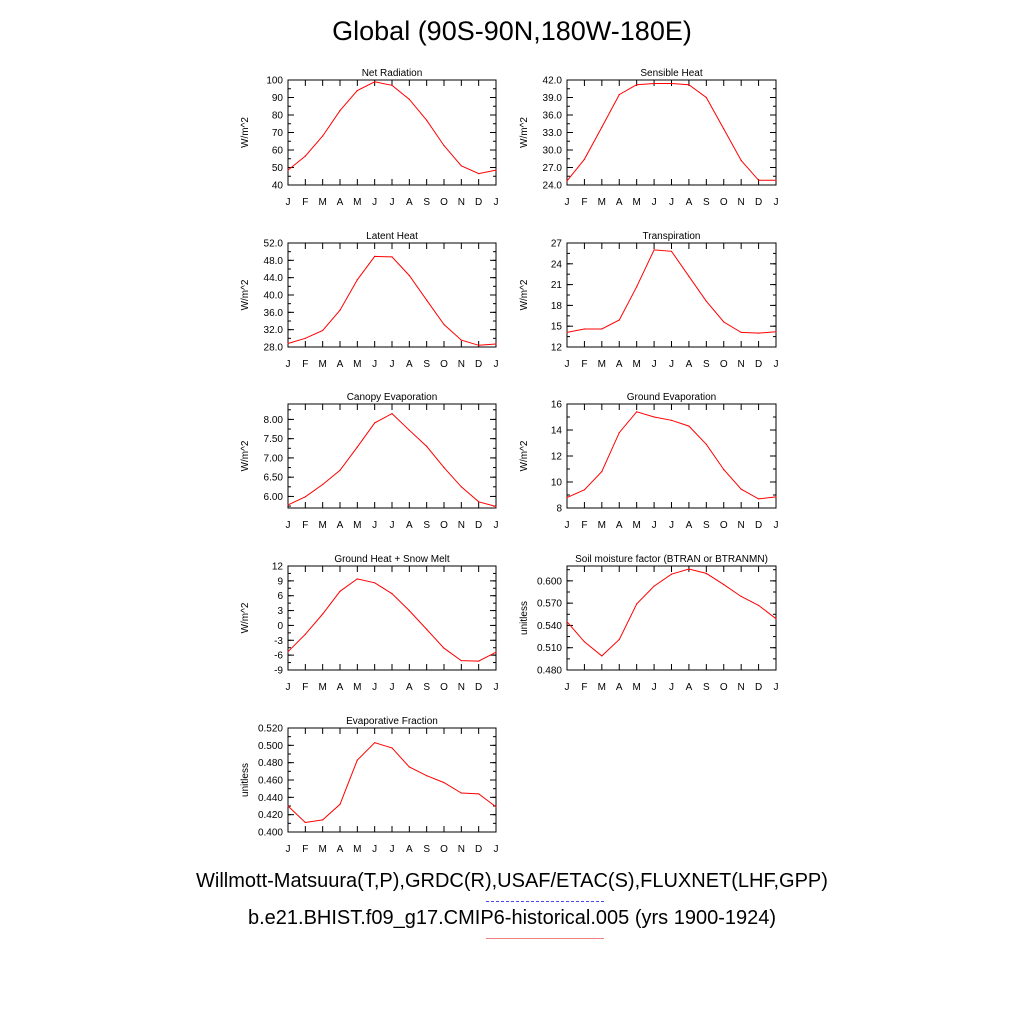 The height and width of the screenshot is (1024, 1024). I want to click on y-tick-label: 27.0, so click(553, 168).